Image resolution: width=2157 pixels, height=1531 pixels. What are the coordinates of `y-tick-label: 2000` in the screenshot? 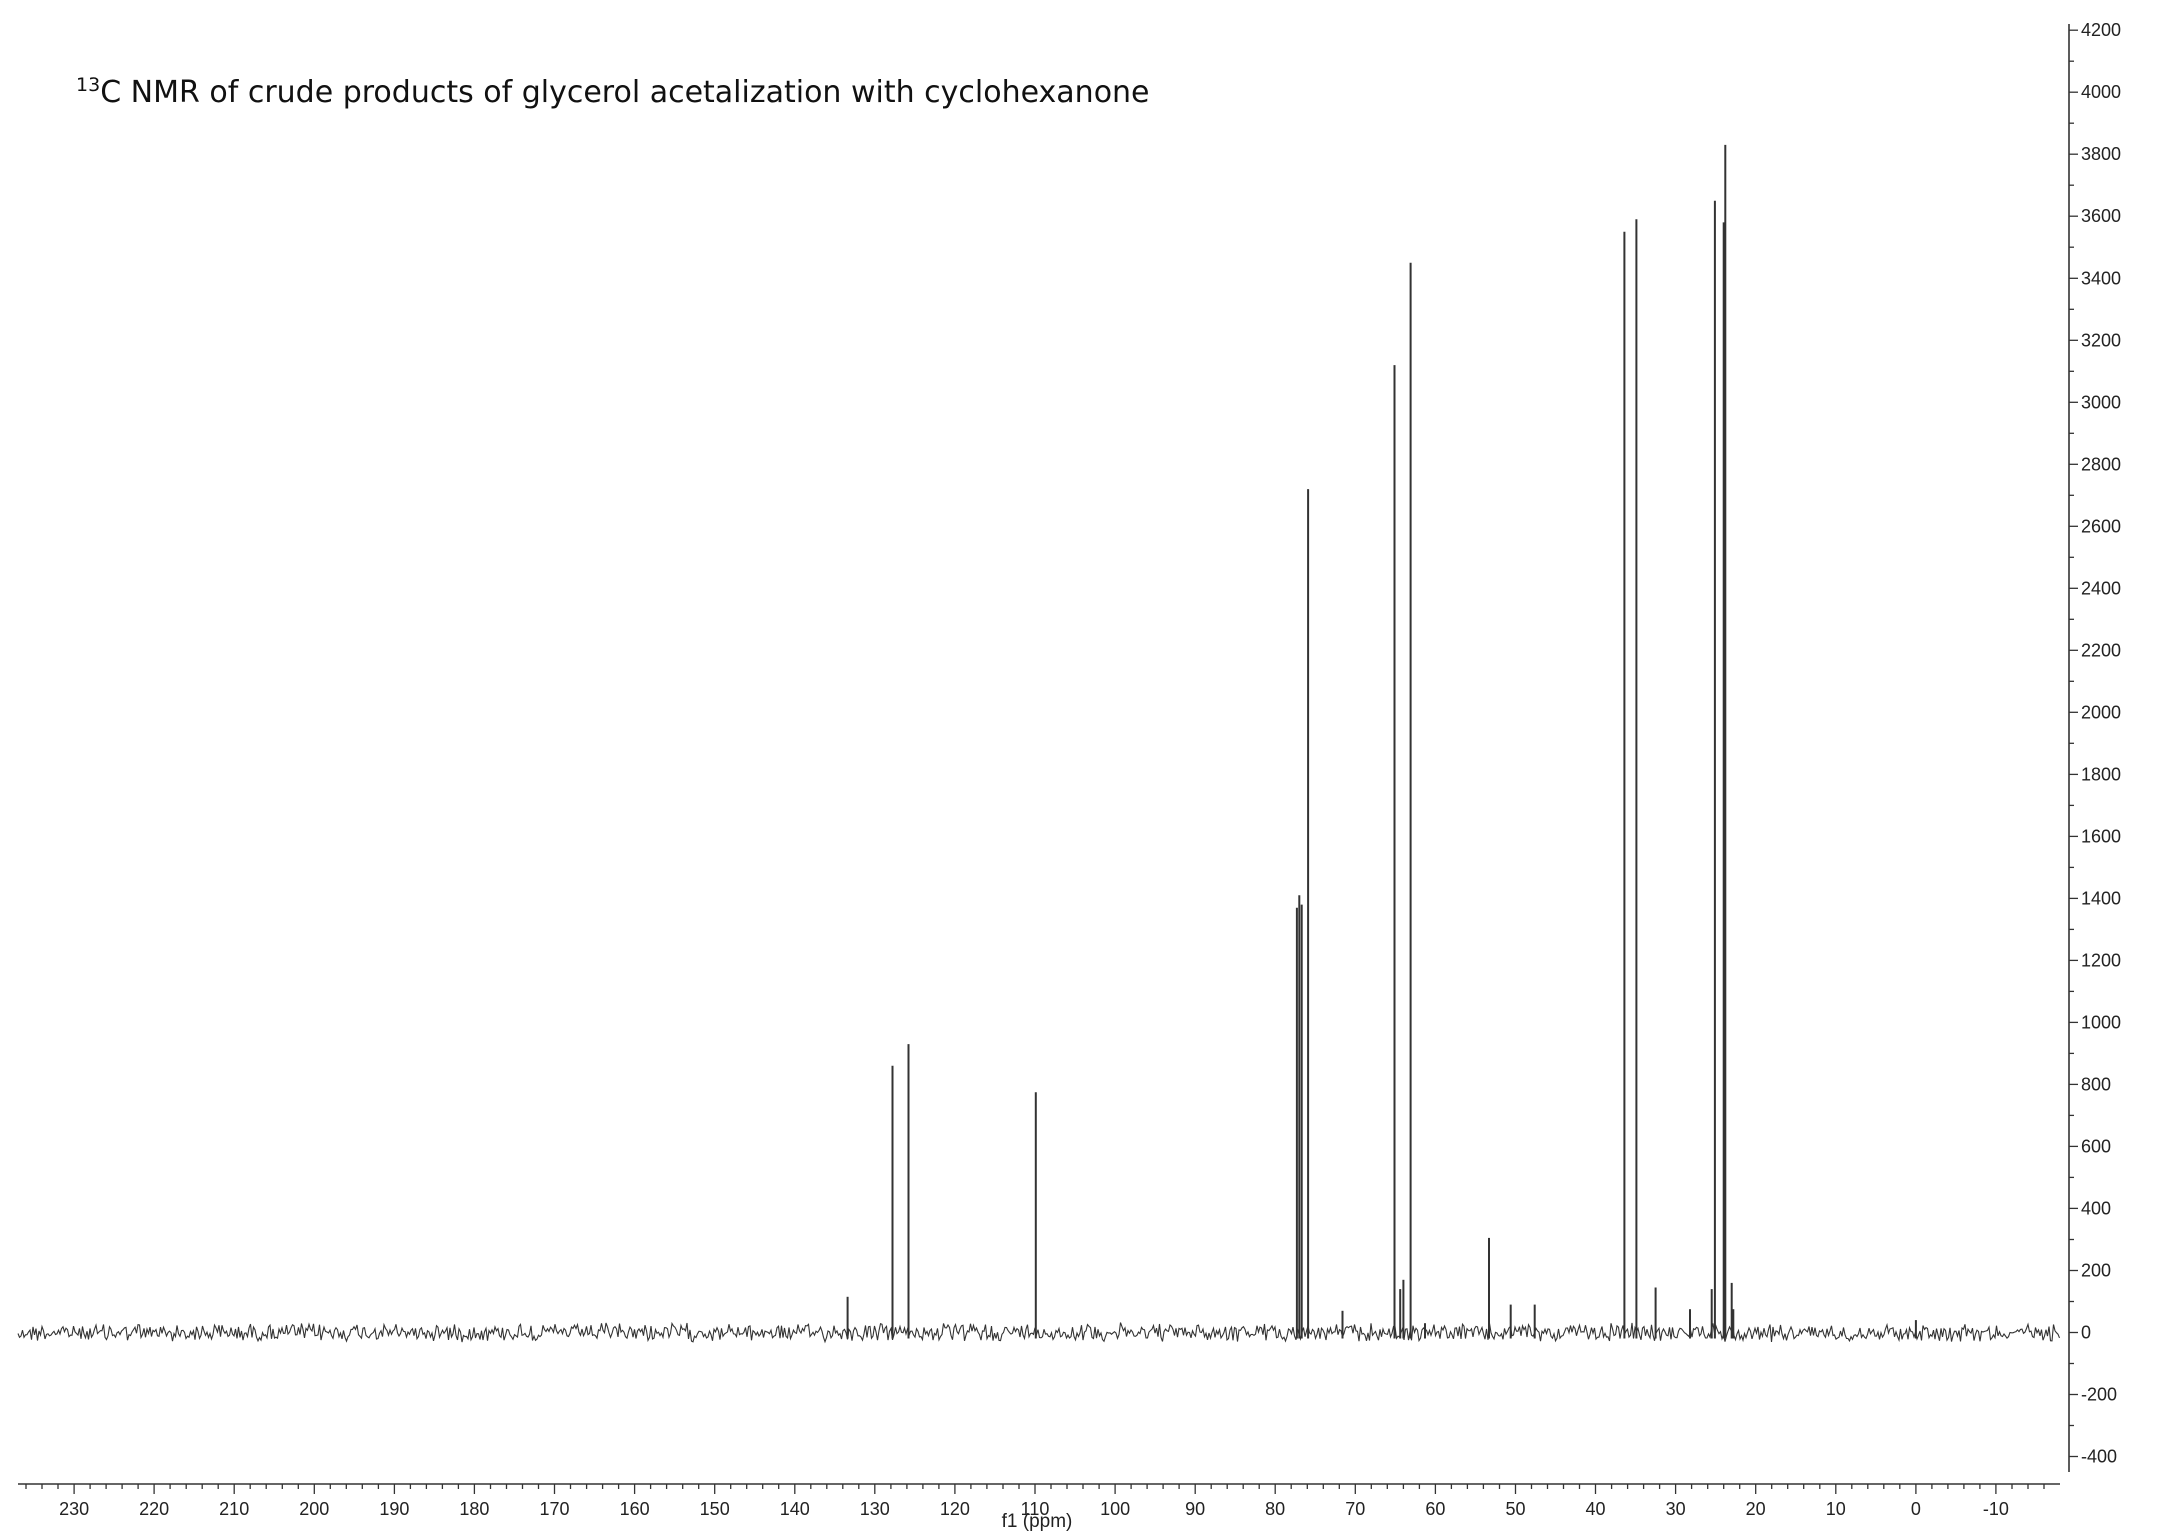 It's located at (2101, 712).